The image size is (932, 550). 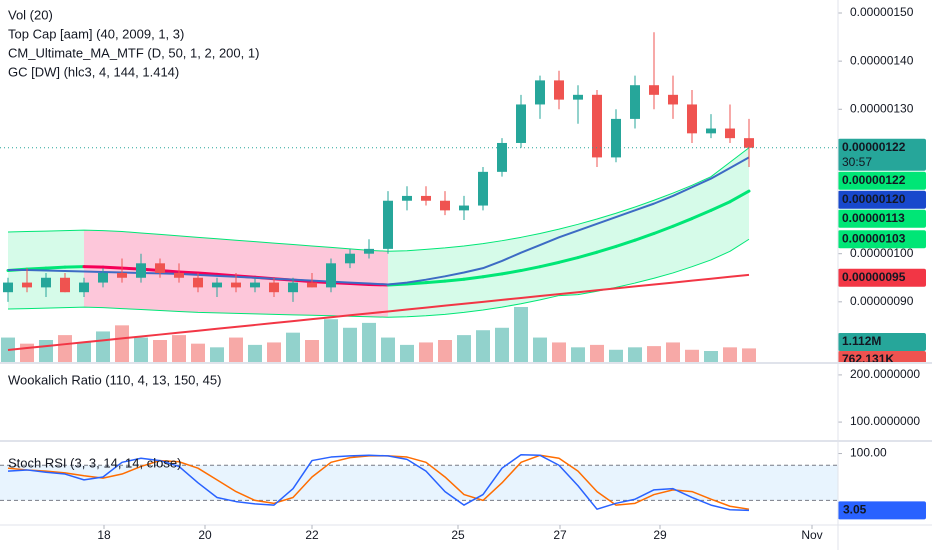 What do you see at coordinates (882, 253) in the screenshot?
I see `y-tick-label: 0.00000100` at bounding box center [882, 253].